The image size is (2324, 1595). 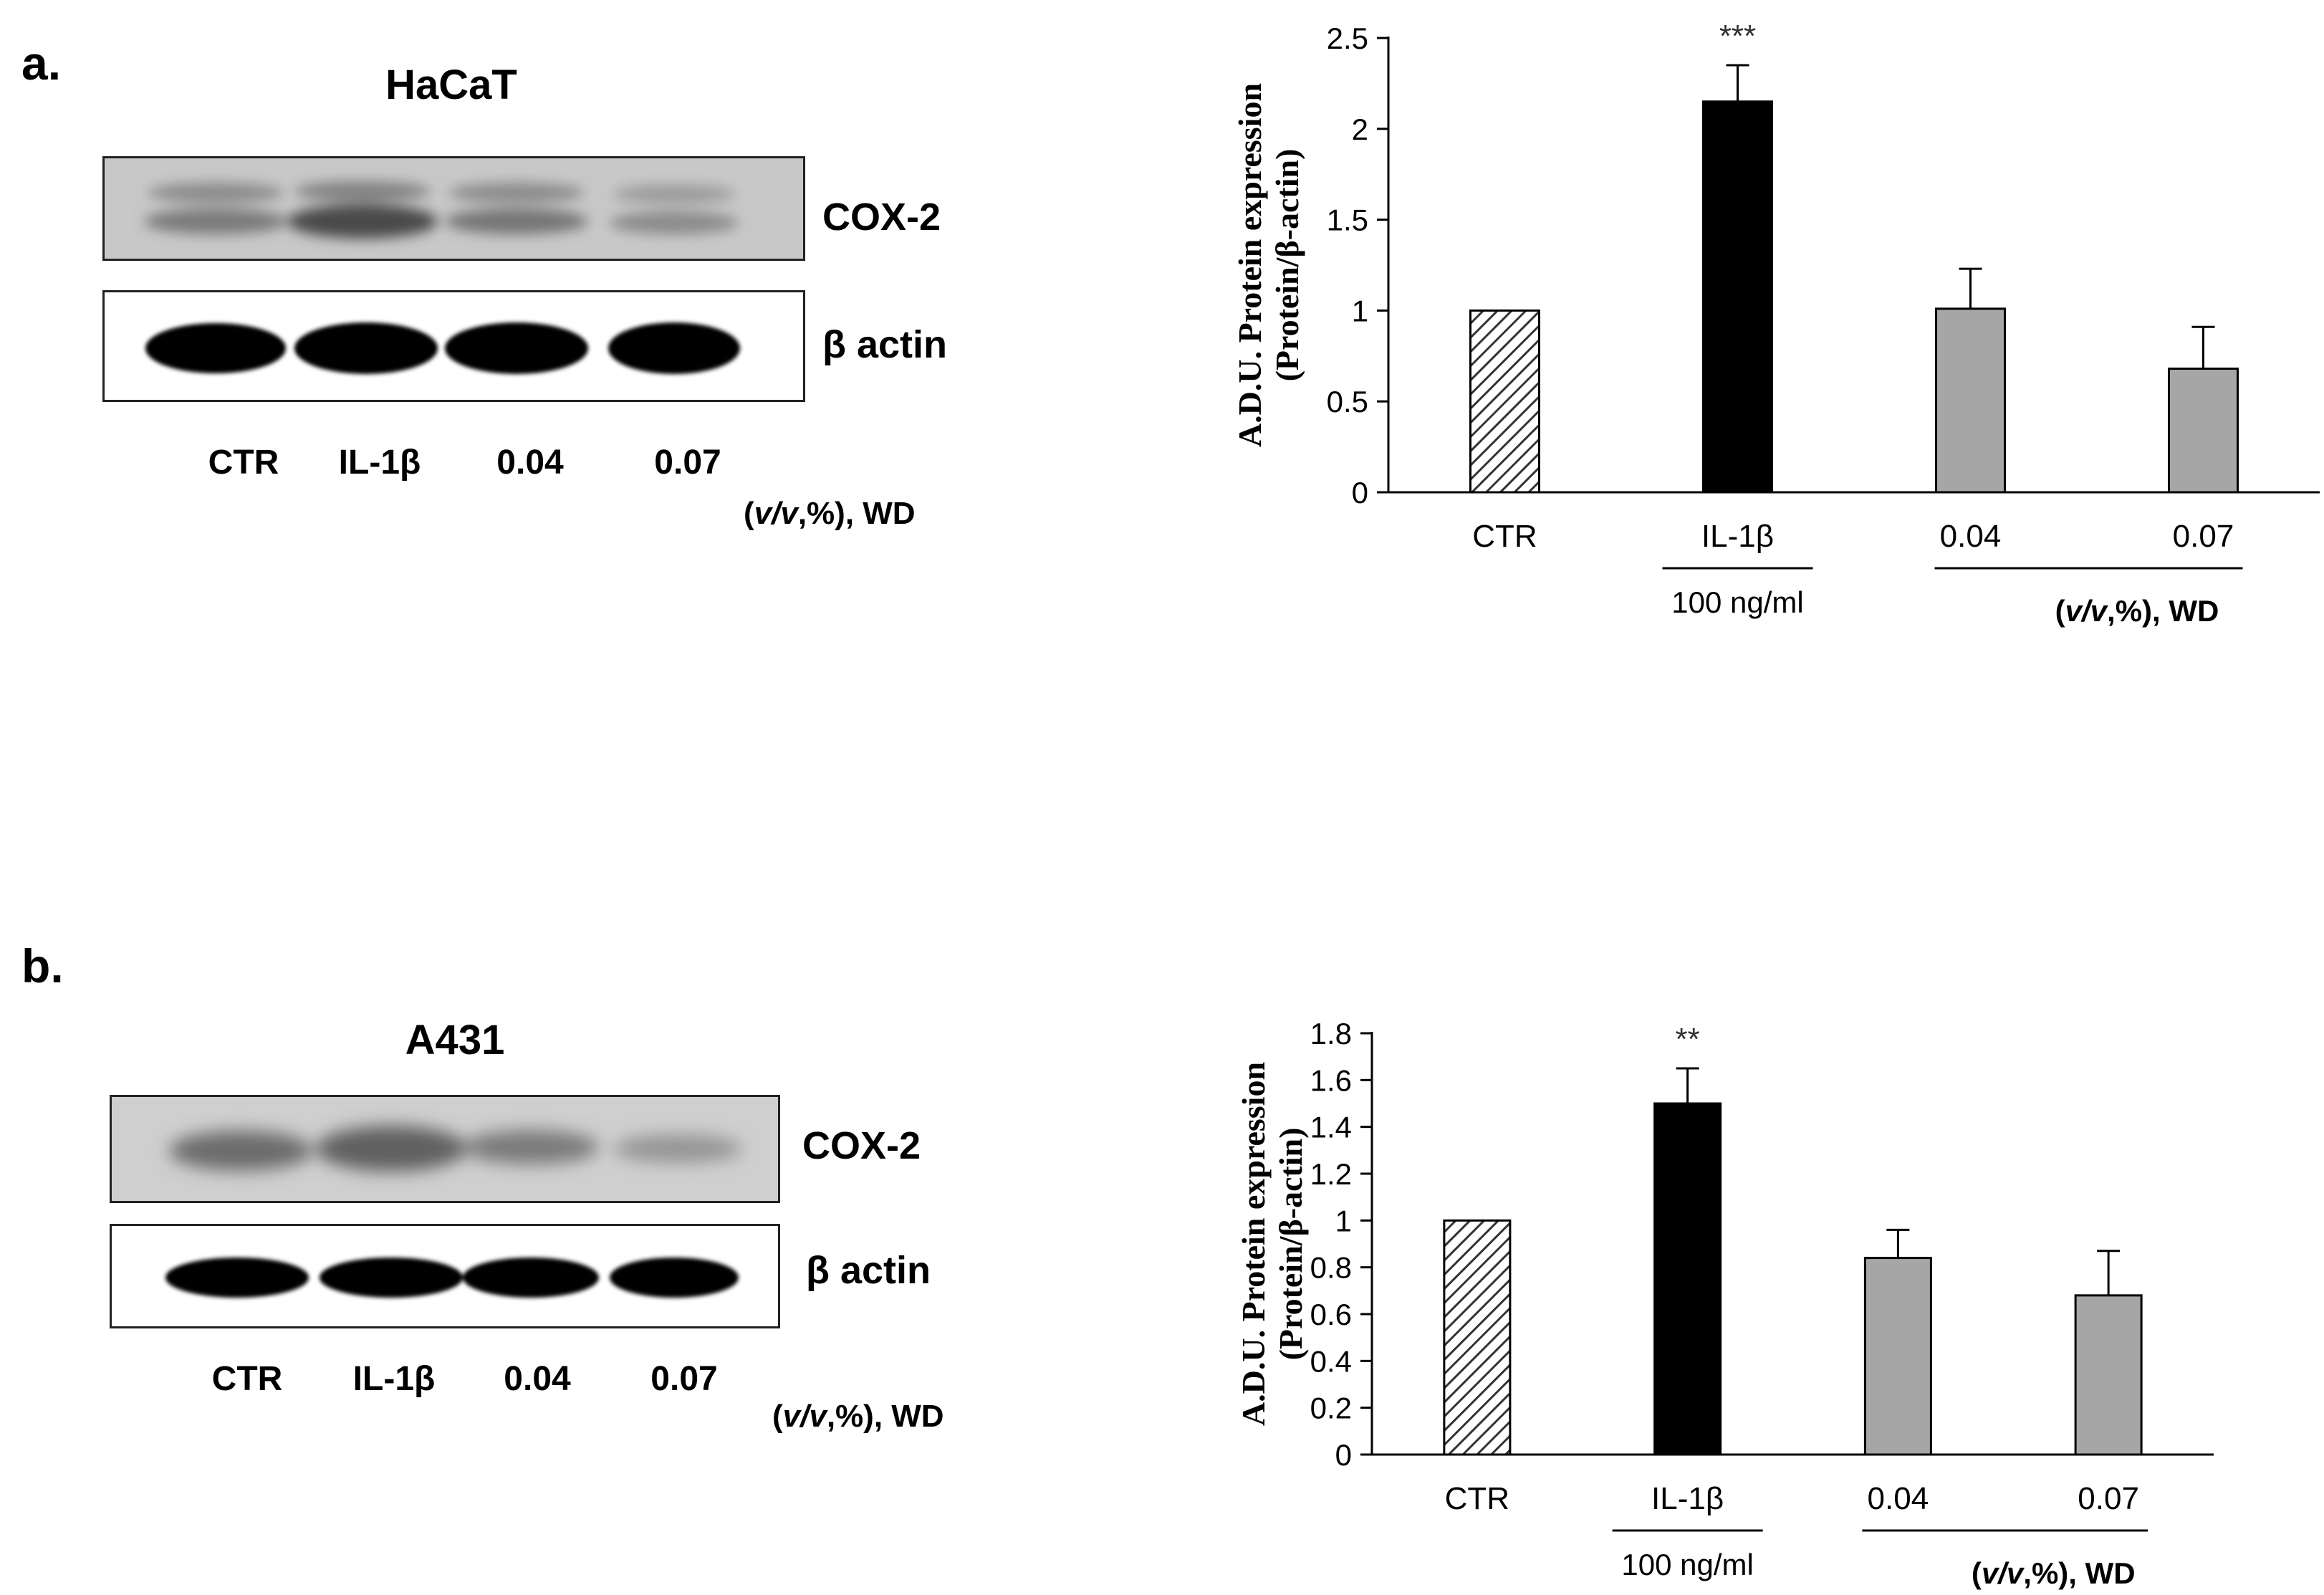 What do you see at coordinates (247, 1379) in the screenshot?
I see `panel-b-lane-label: CTR` at bounding box center [247, 1379].